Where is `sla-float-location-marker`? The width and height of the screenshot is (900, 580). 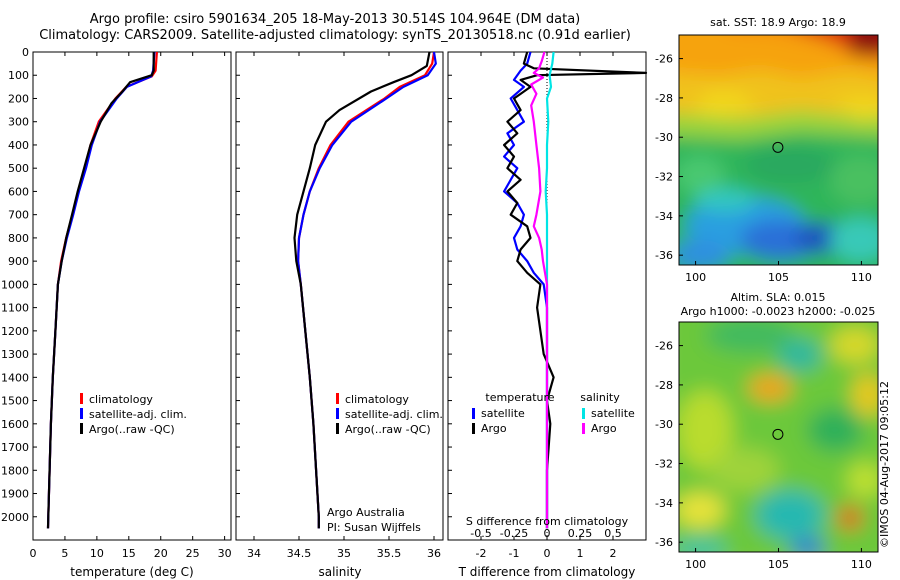
sla-float-location-marker is located at coordinates (778, 434).